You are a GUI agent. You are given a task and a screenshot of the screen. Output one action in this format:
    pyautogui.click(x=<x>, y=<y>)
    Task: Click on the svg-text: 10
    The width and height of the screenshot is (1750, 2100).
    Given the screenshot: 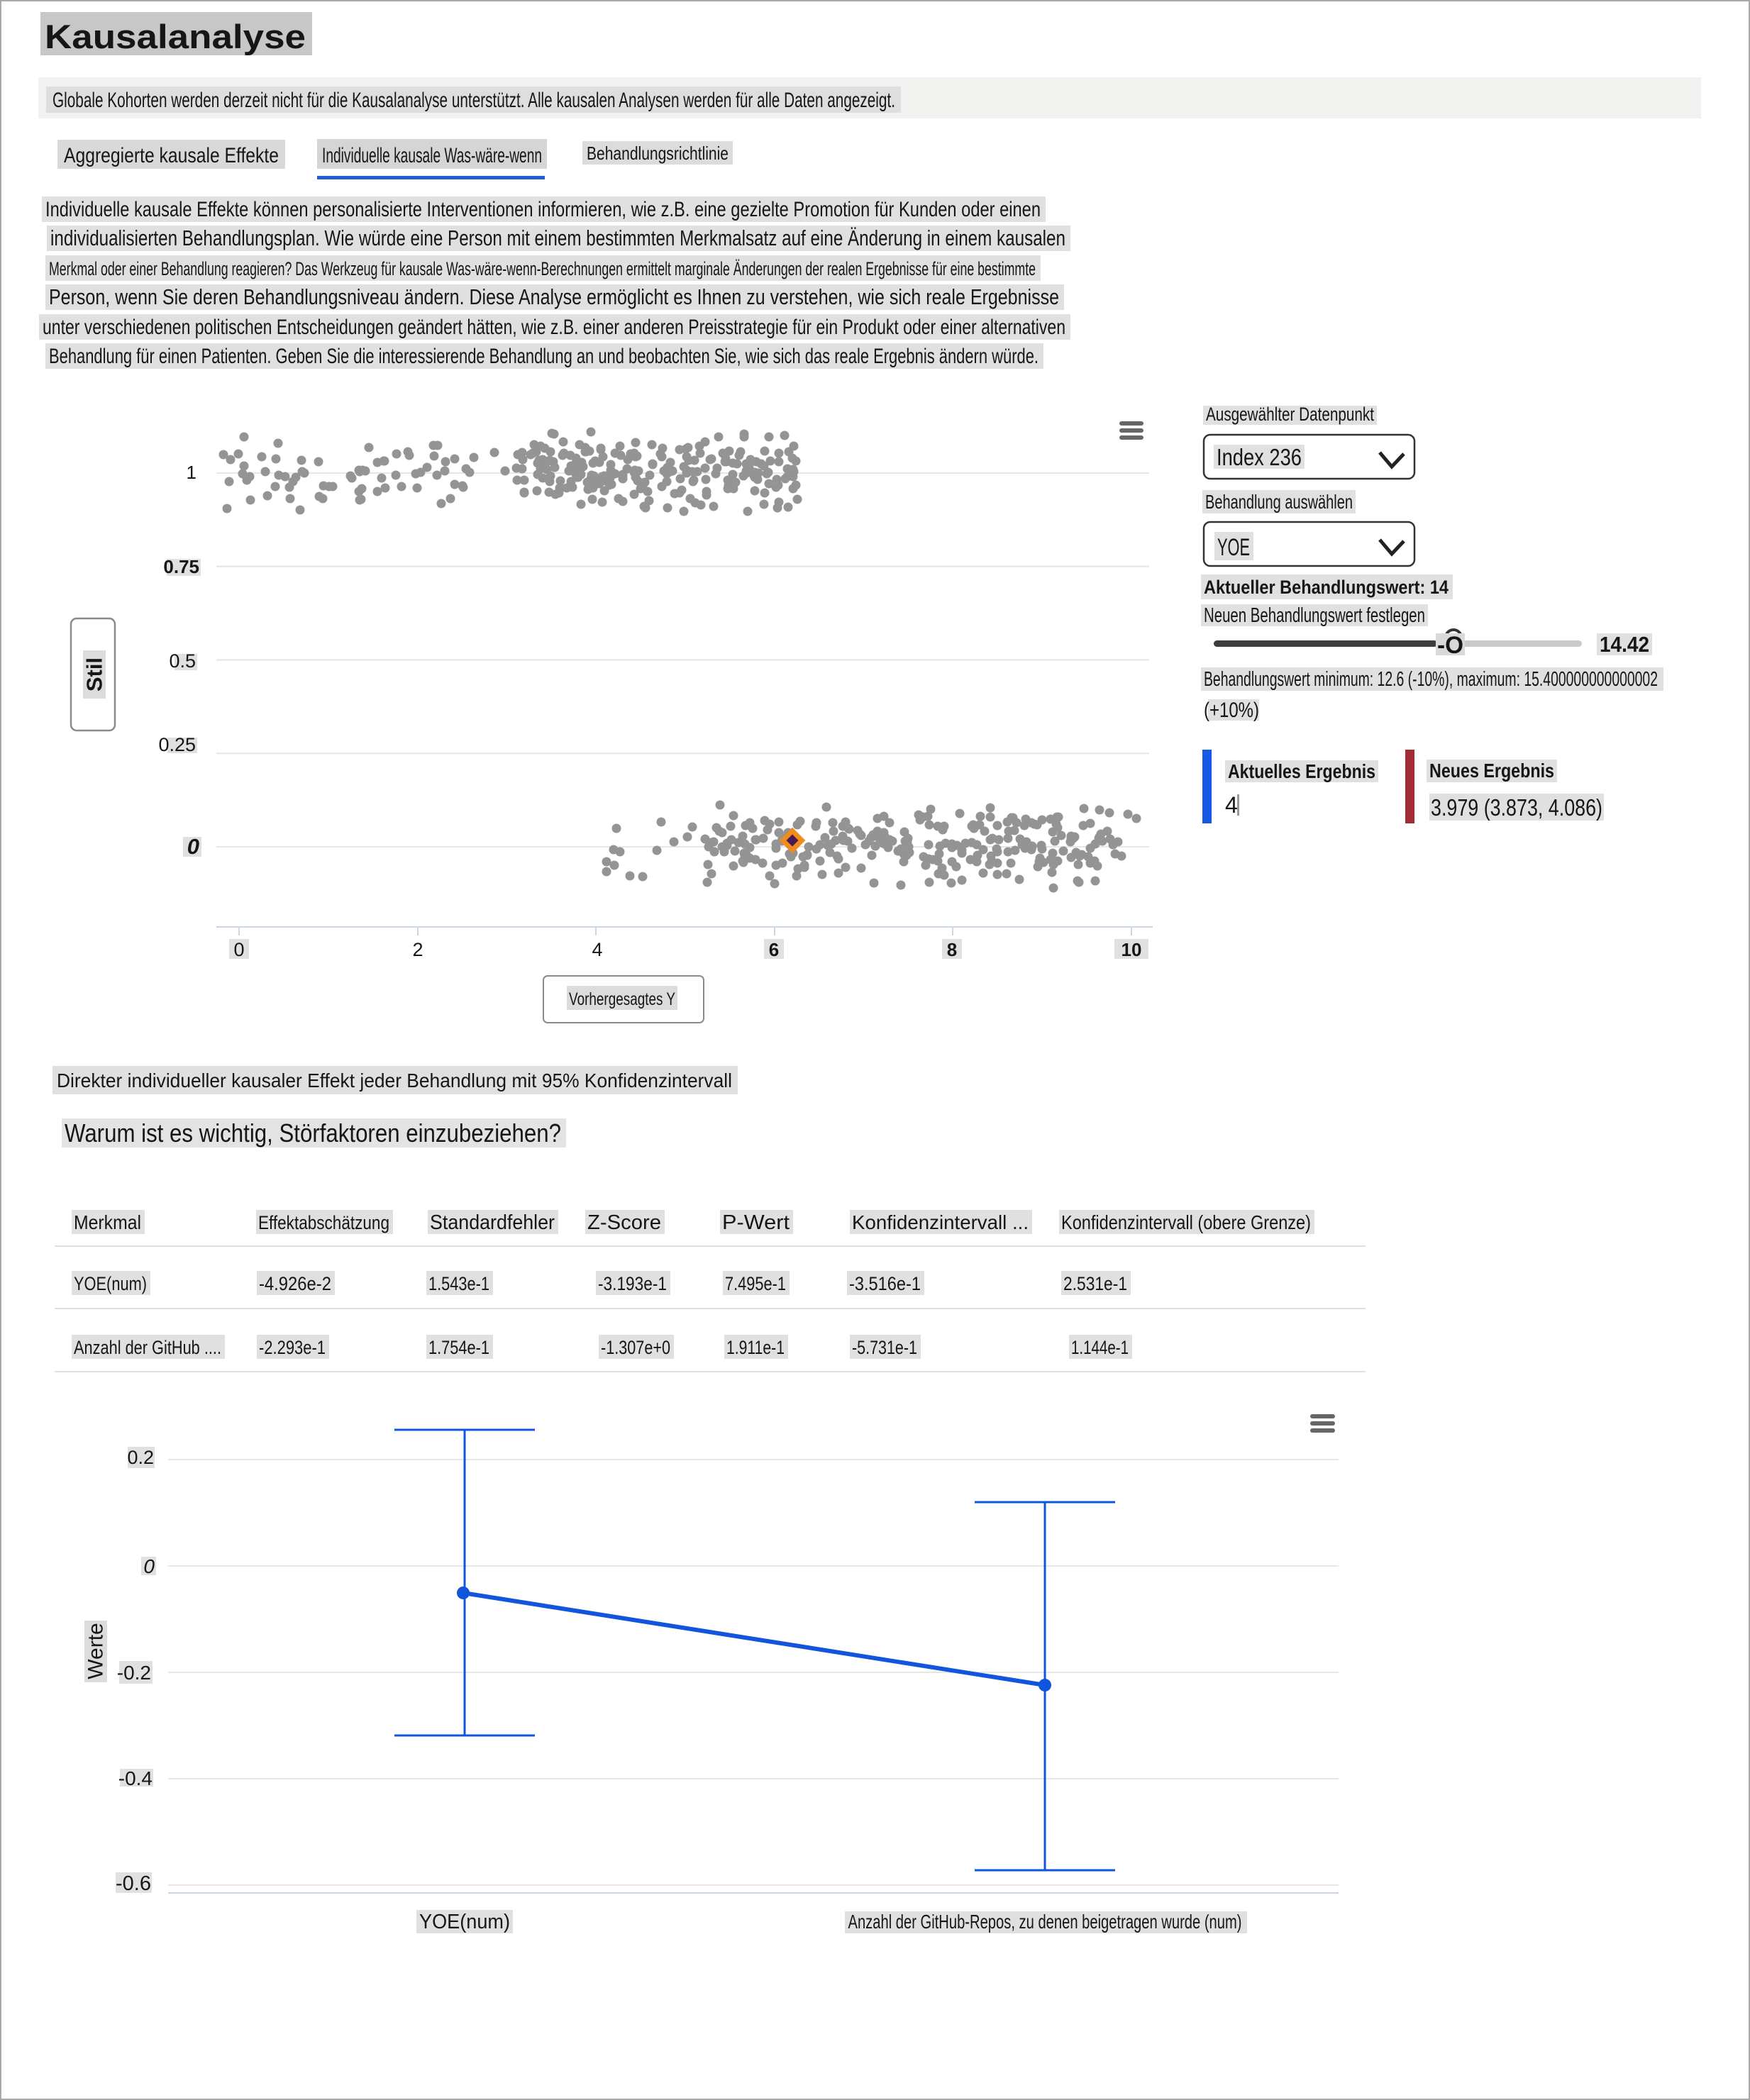 What is the action you would take?
    pyautogui.click(x=1132, y=949)
    